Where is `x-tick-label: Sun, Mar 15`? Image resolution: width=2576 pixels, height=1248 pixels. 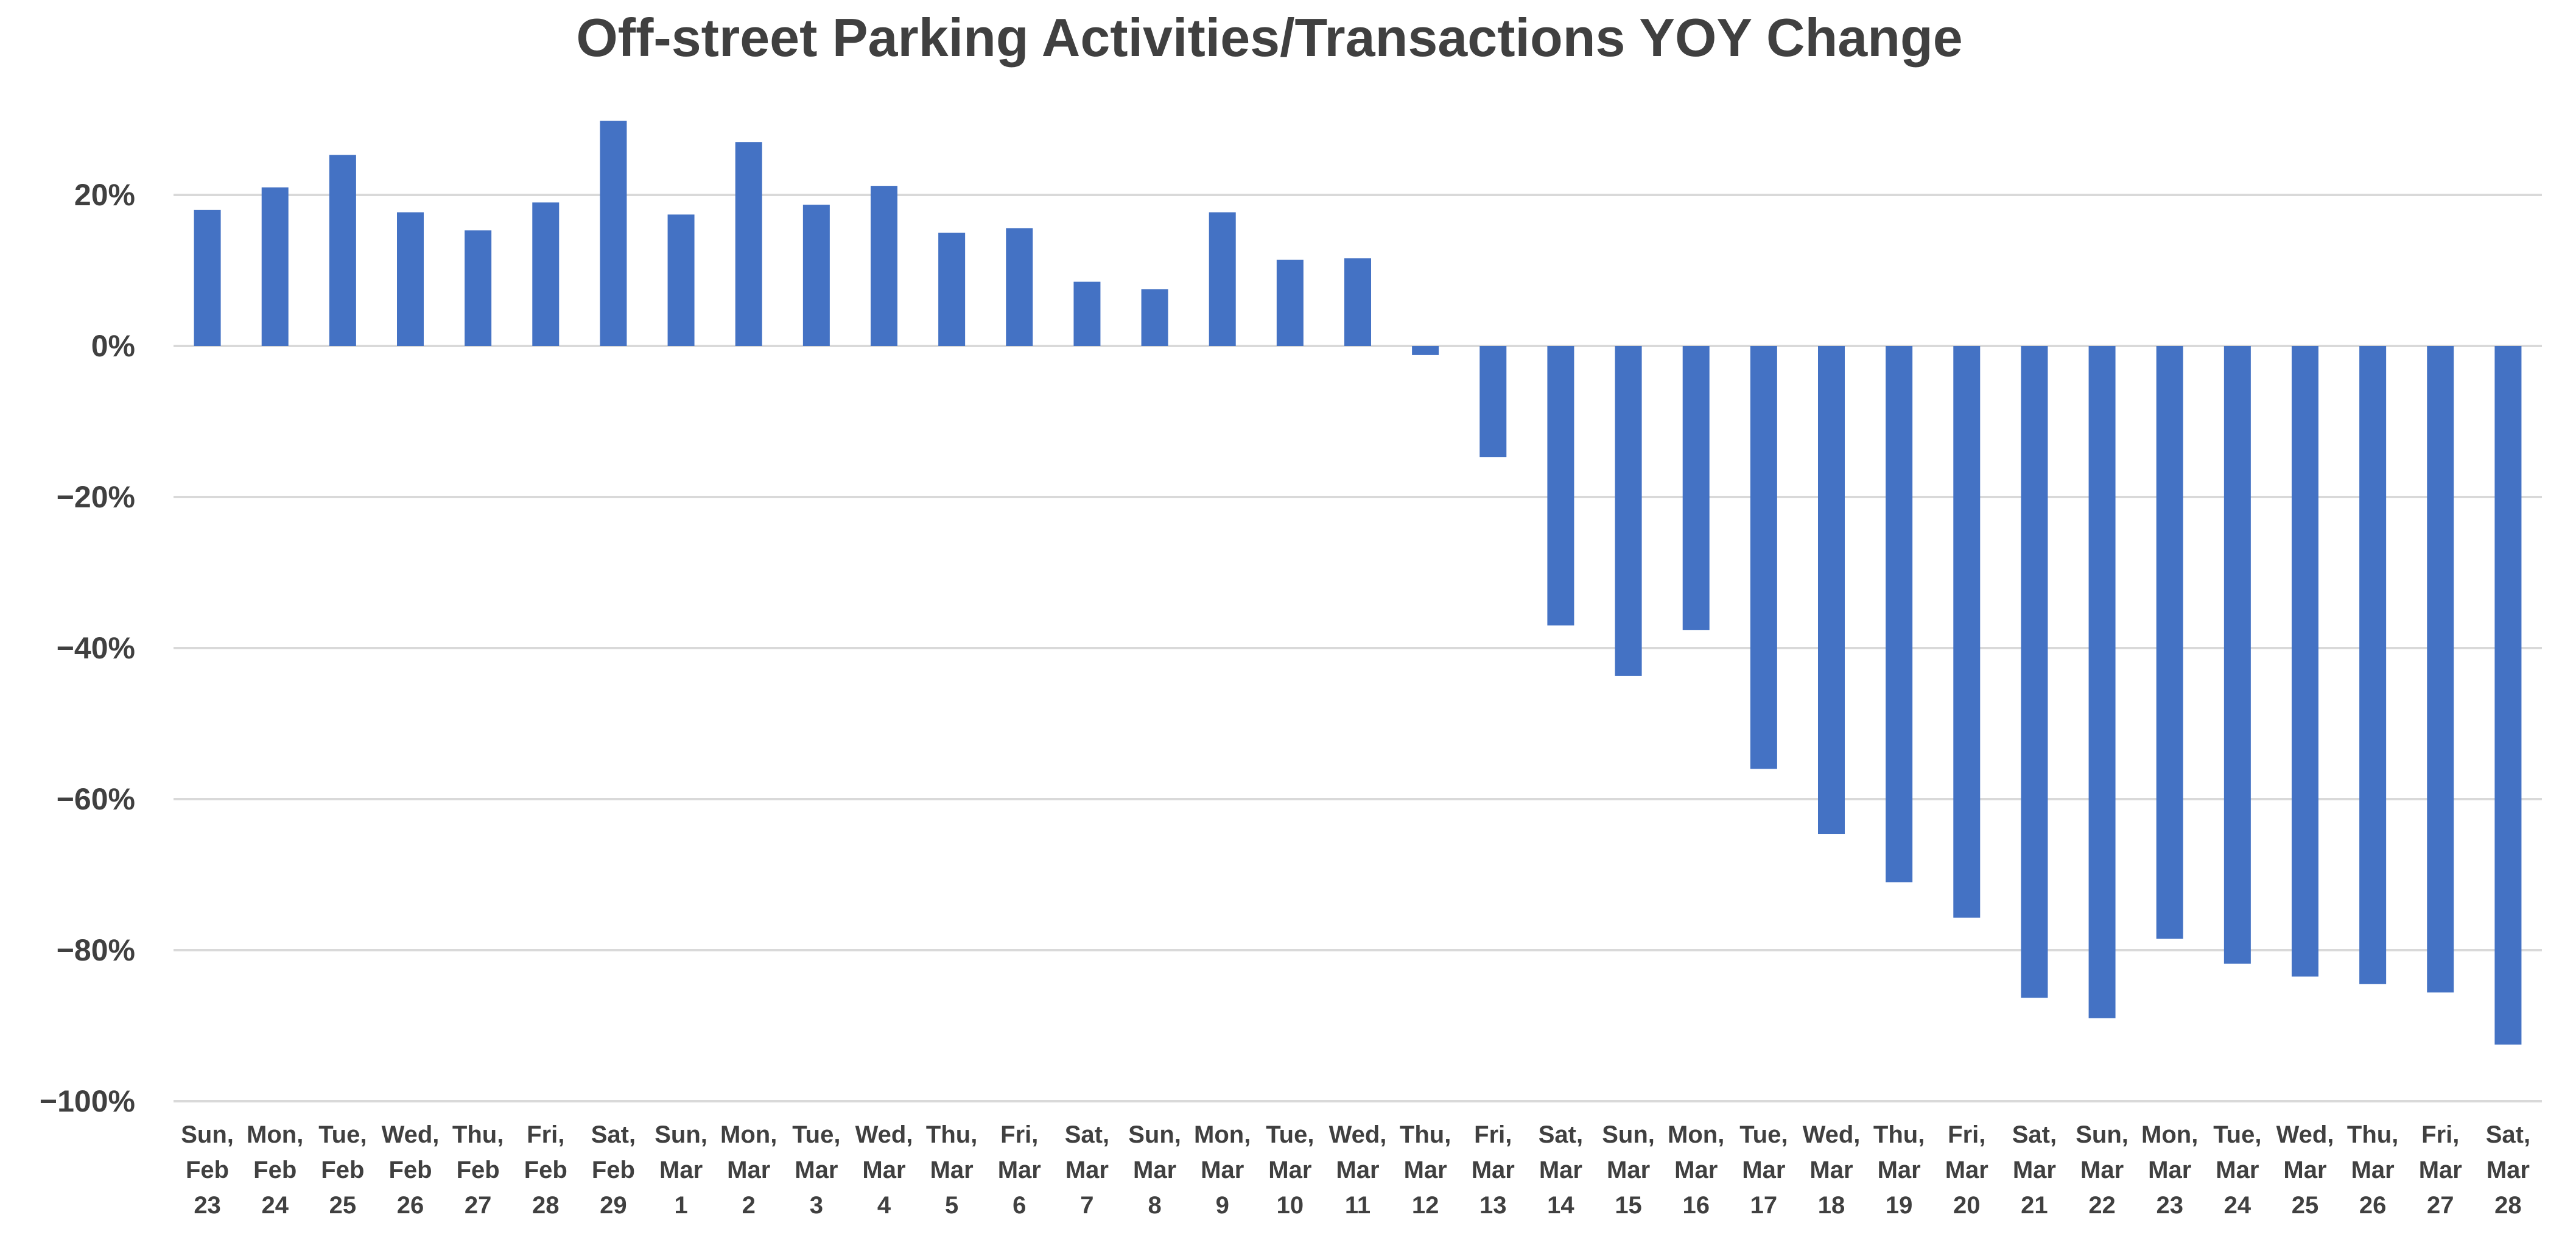 x-tick-label: Sun, Mar 15 is located at coordinates (1628, 1170).